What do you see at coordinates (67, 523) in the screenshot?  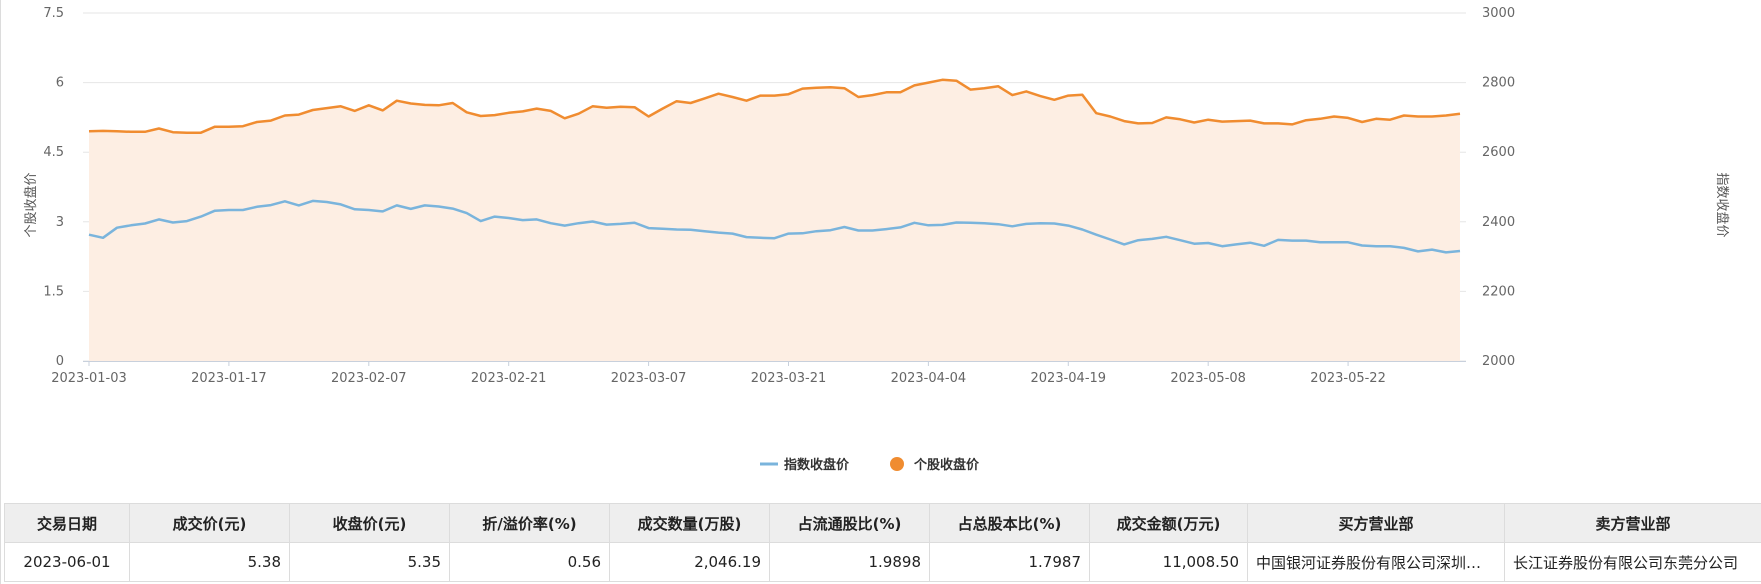 I see `header-trade-date: 交易日期` at bounding box center [67, 523].